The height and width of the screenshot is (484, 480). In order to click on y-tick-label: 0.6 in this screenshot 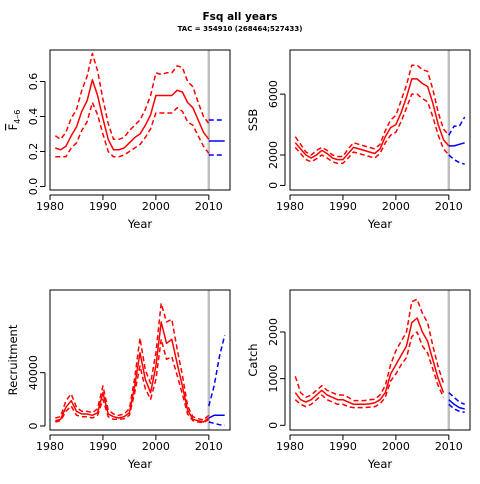, I will do `click(33, 82)`.